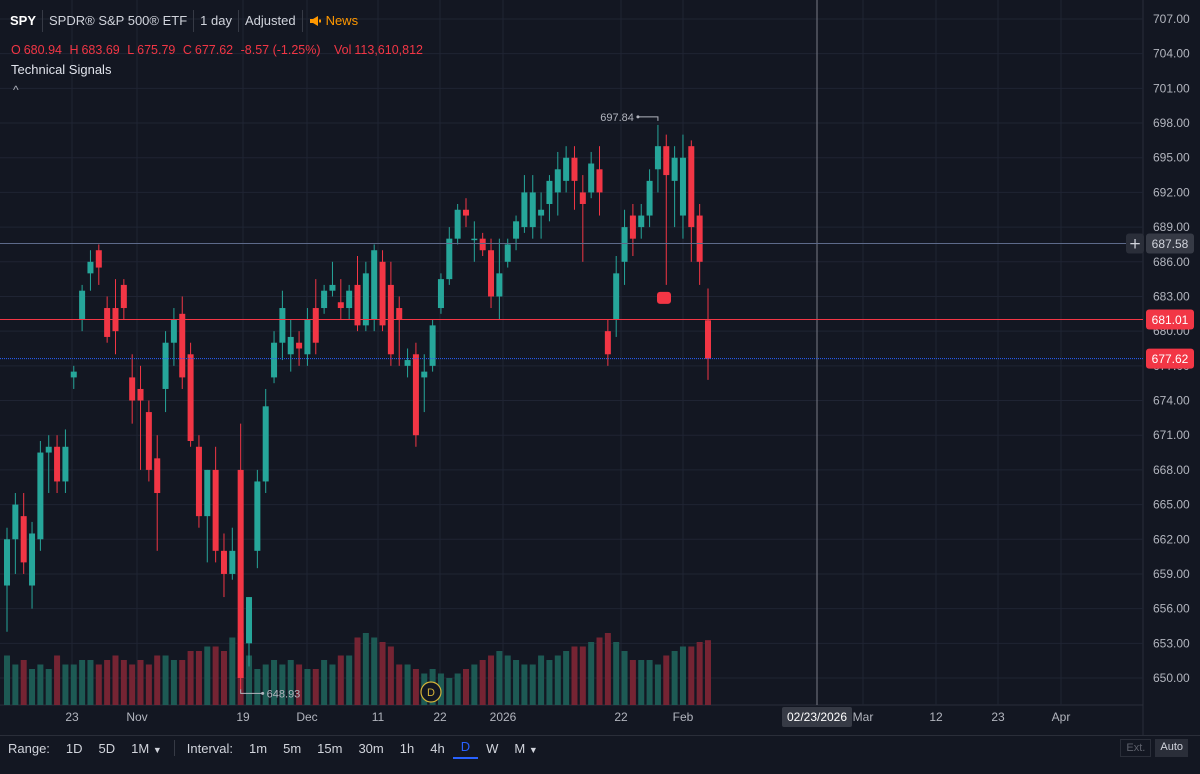 The height and width of the screenshot is (774, 1200). What do you see at coordinates (74, 50) in the screenshot?
I see `high-label: H` at bounding box center [74, 50].